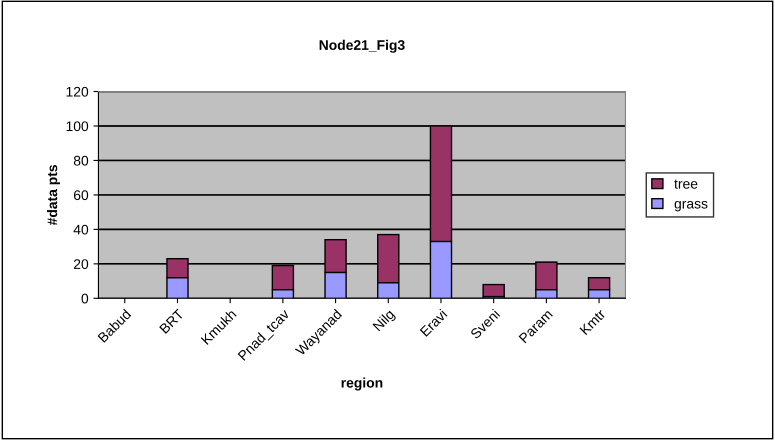 The image size is (775, 440). Describe the element at coordinates (81, 195) in the screenshot. I see `y-tick-label: 60` at that location.